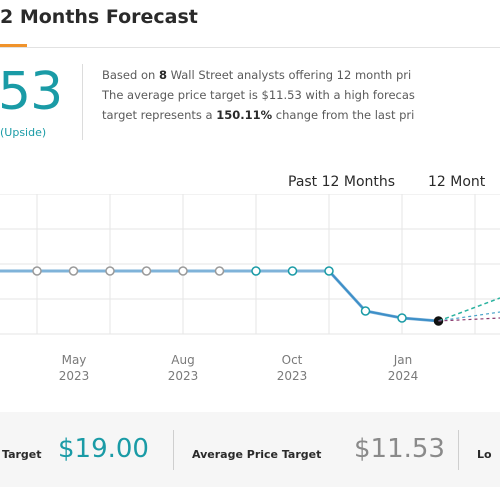 This screenshot has width=500, height=500. I want to click on series-line, so click(383, 296).